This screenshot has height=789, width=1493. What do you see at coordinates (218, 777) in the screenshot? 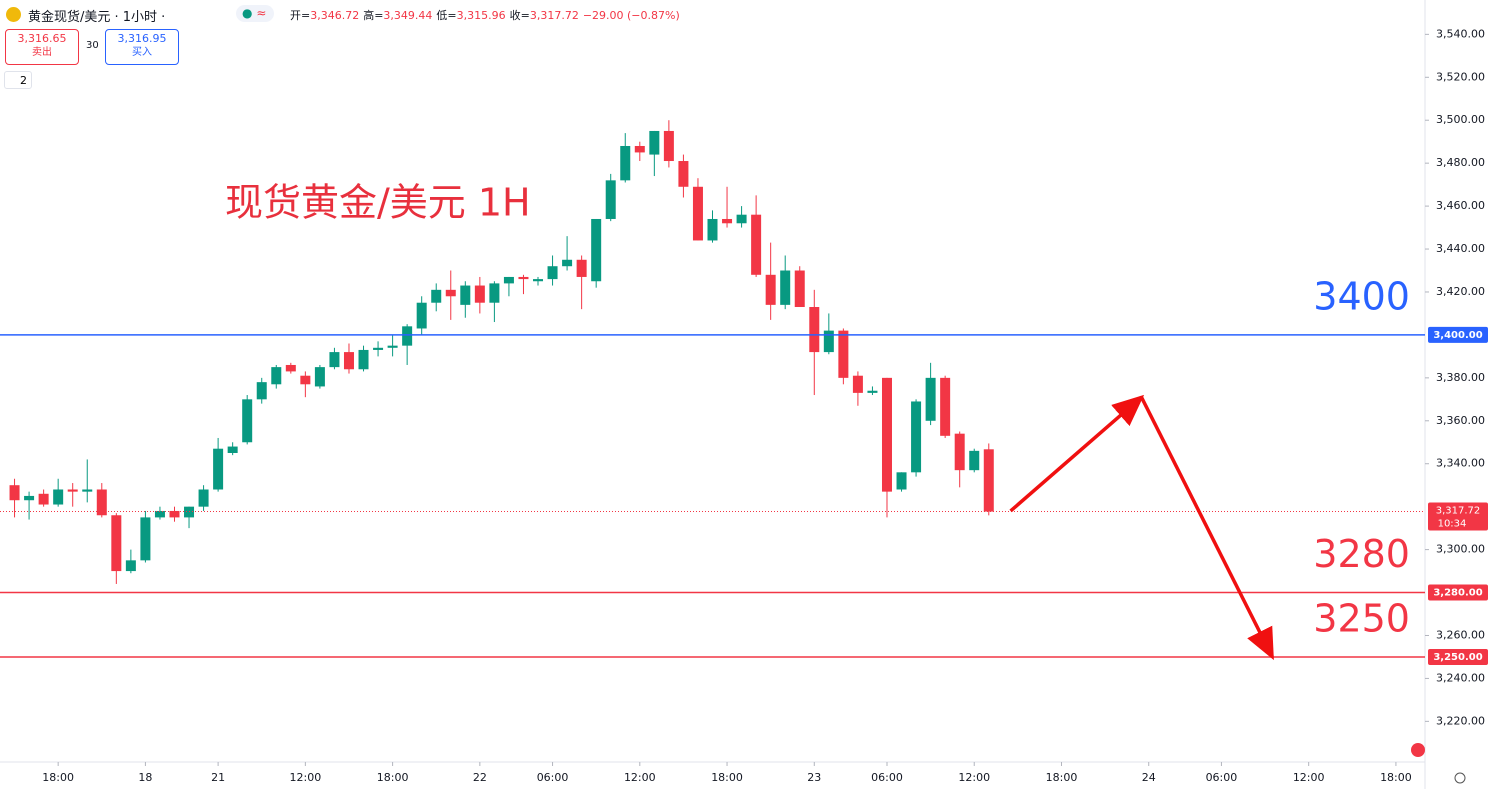
I see `x-tick-label: 21` at bounding box center [218, 777].